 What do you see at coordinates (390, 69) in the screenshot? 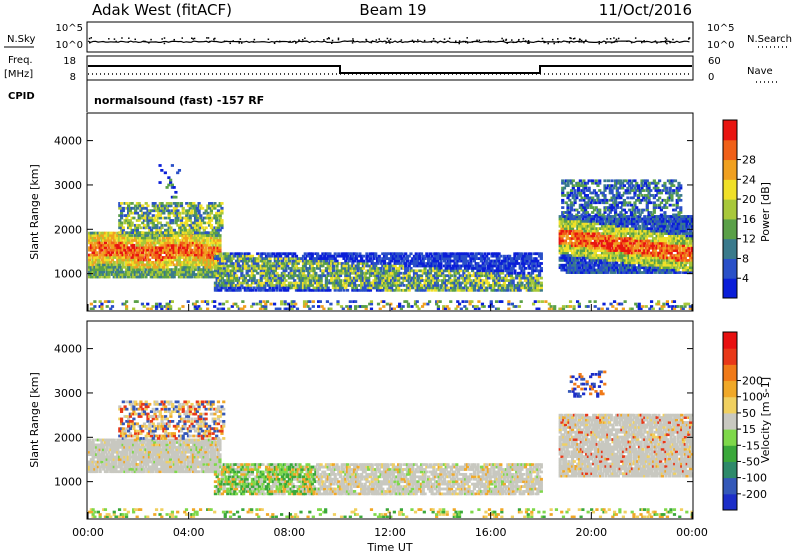
I see `frequency-trace` at bounding box center [390, 69].